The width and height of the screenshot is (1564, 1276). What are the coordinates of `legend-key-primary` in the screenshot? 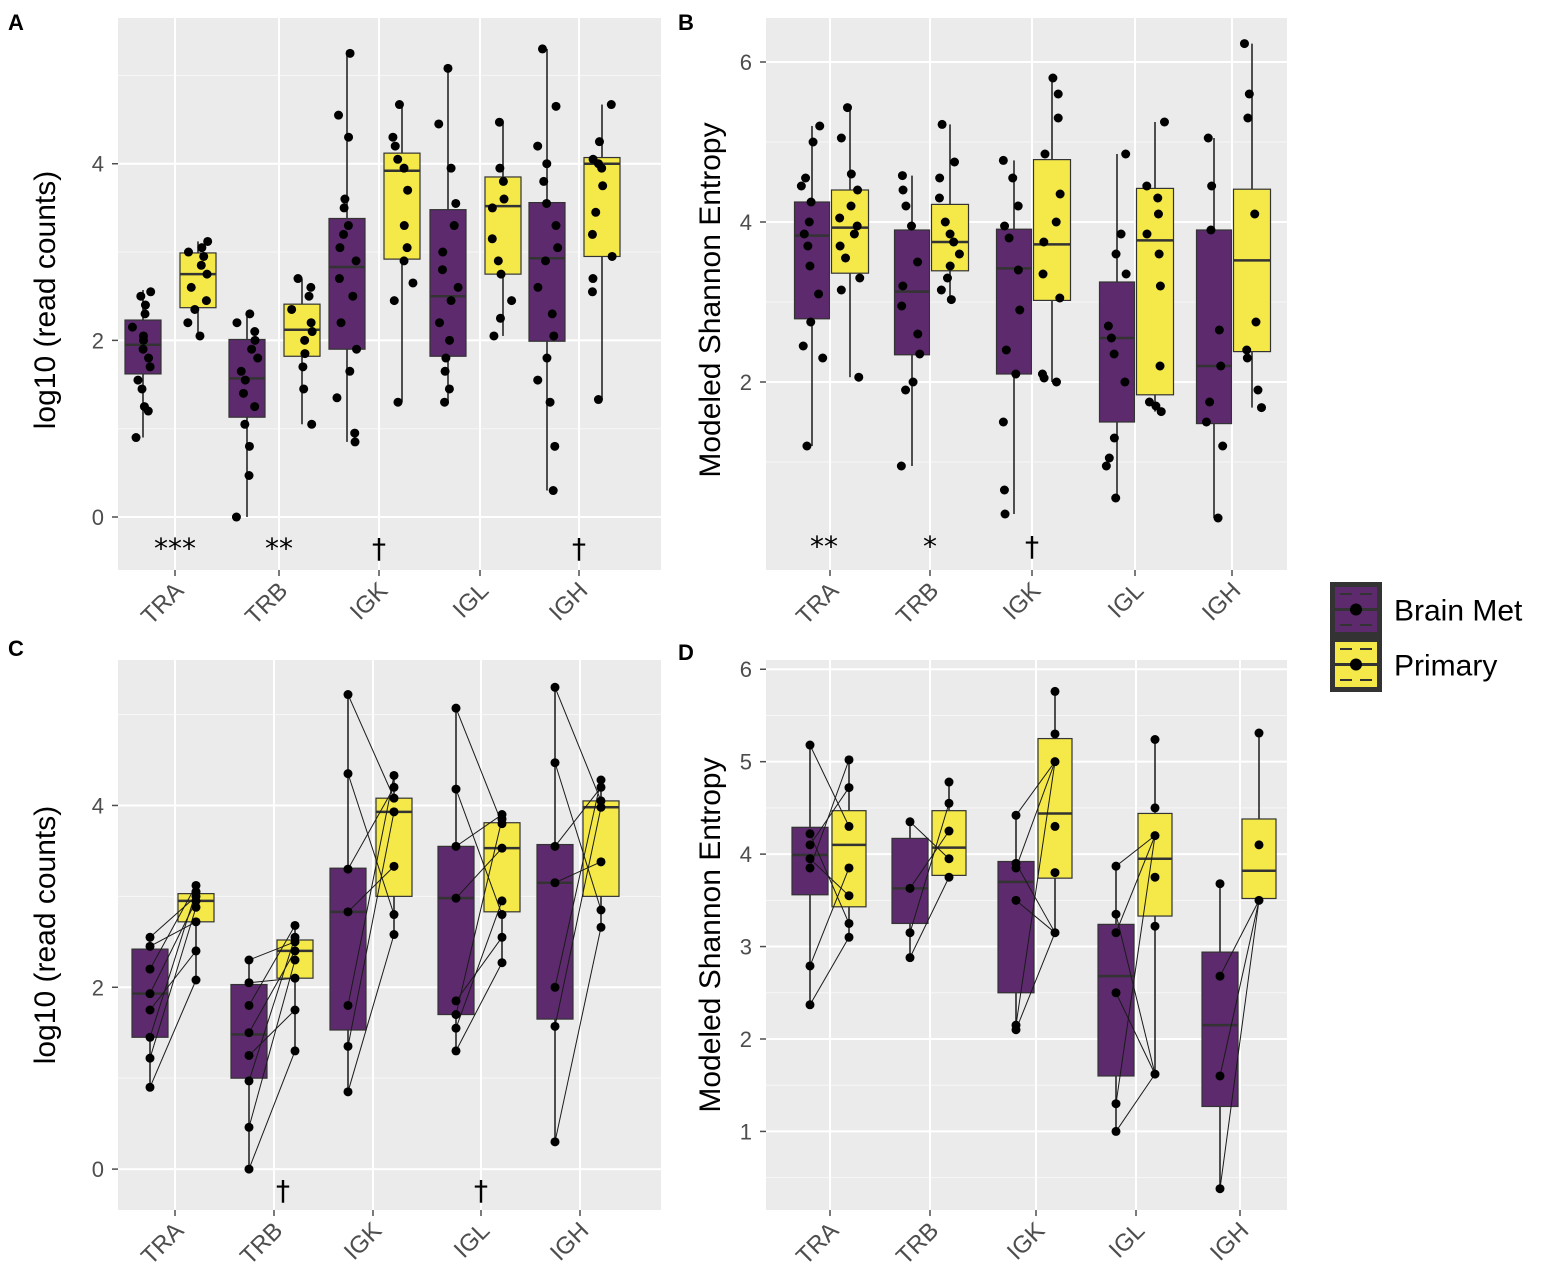 It's located at (1356, 664).